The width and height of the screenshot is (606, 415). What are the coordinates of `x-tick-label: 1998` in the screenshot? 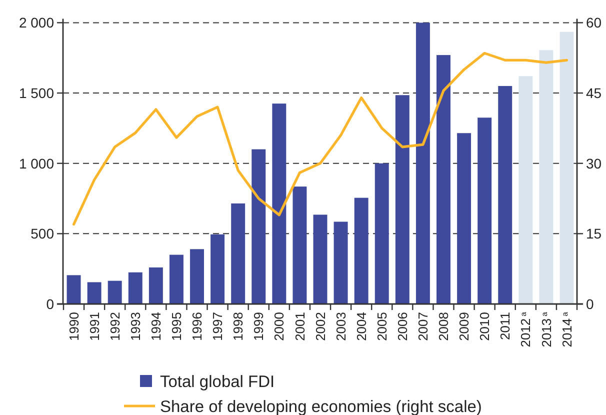 It's located at (238, 326).